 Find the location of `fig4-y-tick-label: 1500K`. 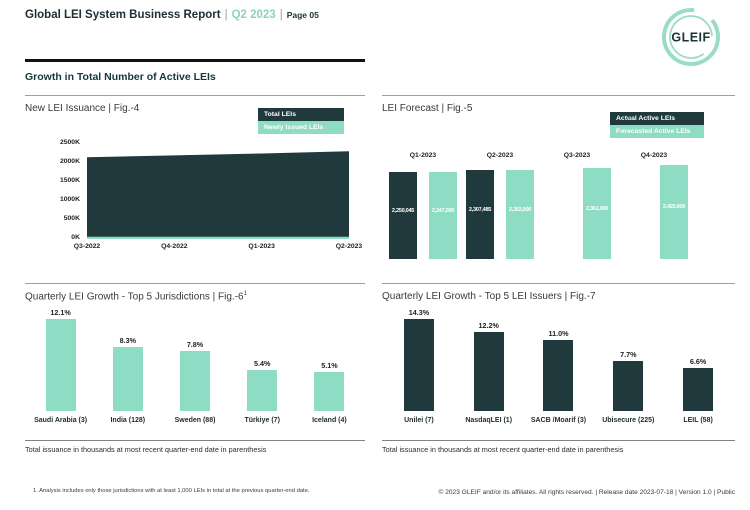

fig4-y-tick-label: 1500K is located at coordinates (69, 180).